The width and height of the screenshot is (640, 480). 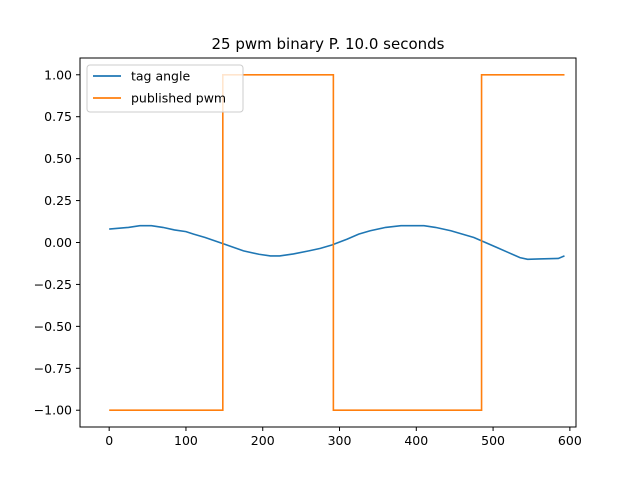 What do you see at coordinates (58, 158) in the screenshot?
I see `y-tick-label: 0.50` at bounding box center [58, 158].